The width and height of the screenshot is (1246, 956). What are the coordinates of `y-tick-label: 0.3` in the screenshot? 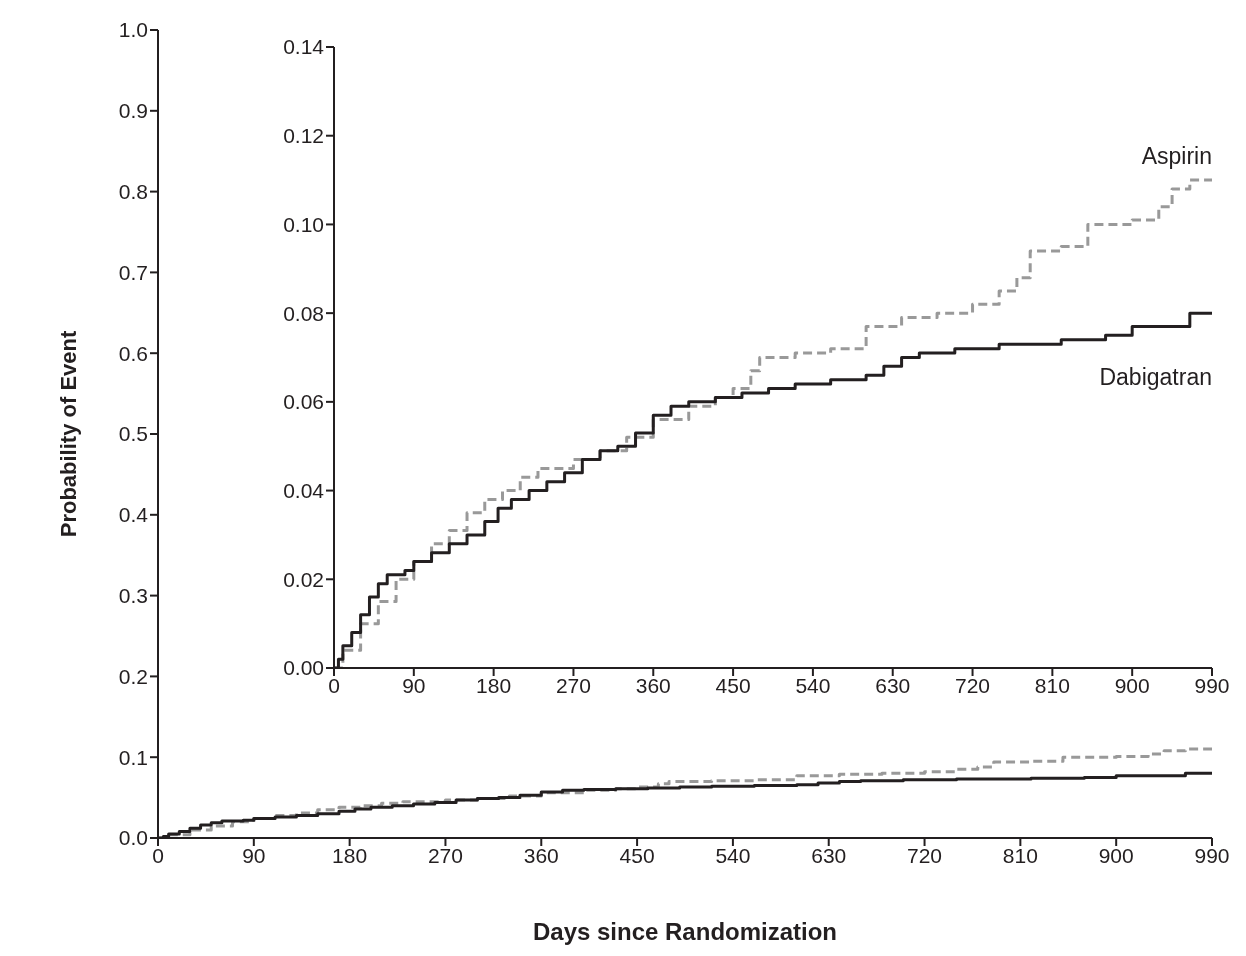 It's located at (133, 596).